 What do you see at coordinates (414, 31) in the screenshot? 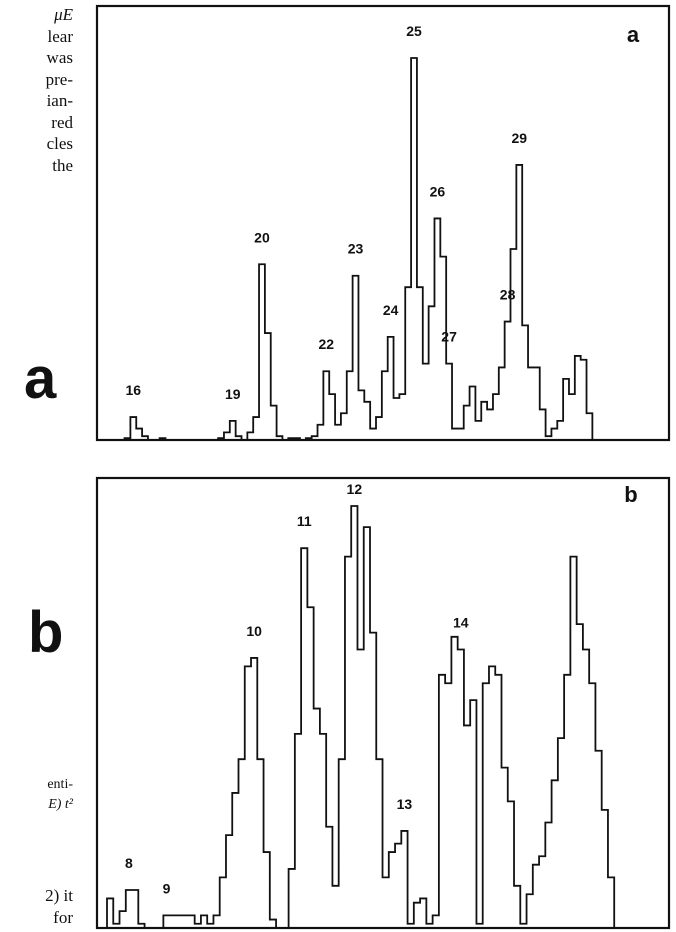
I see `peak-label: 25` at bounding box center [414, 31].